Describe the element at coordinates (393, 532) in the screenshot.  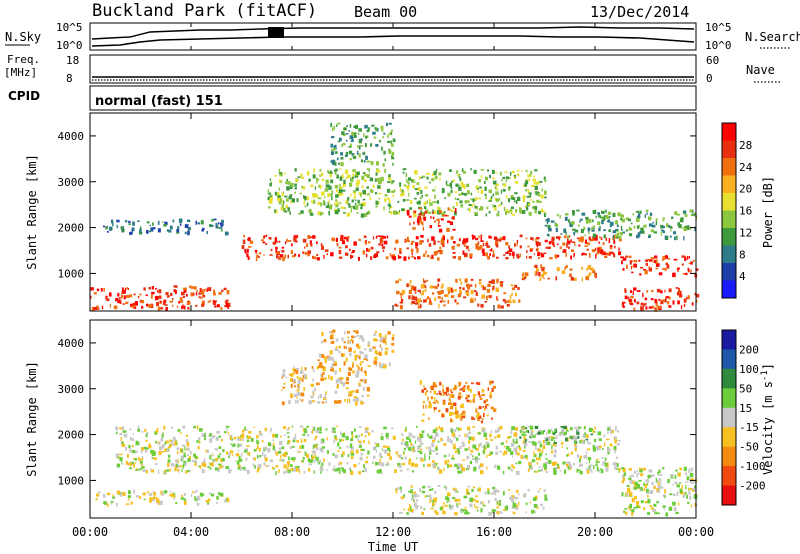
I see `time-tick-label: 12:00` at that location.